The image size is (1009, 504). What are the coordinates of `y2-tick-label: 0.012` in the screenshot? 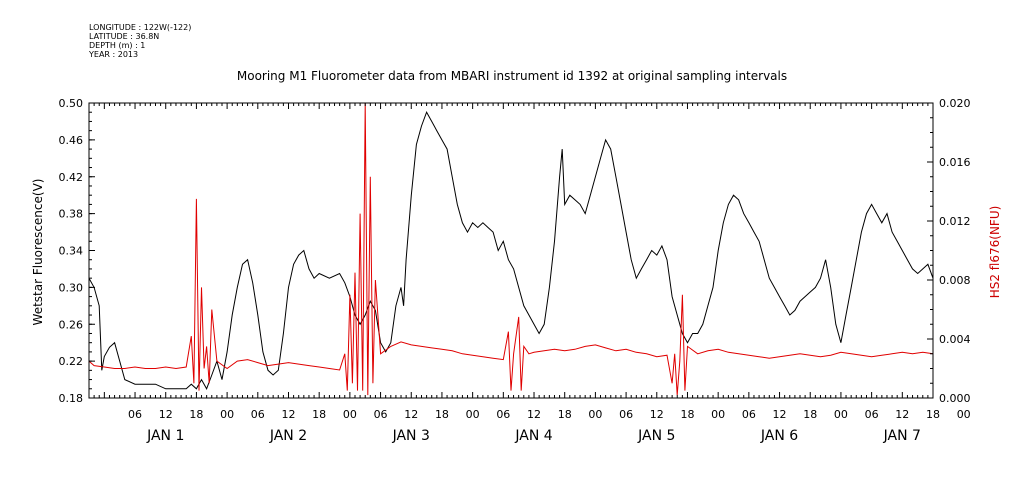 It's located at (955, 221).